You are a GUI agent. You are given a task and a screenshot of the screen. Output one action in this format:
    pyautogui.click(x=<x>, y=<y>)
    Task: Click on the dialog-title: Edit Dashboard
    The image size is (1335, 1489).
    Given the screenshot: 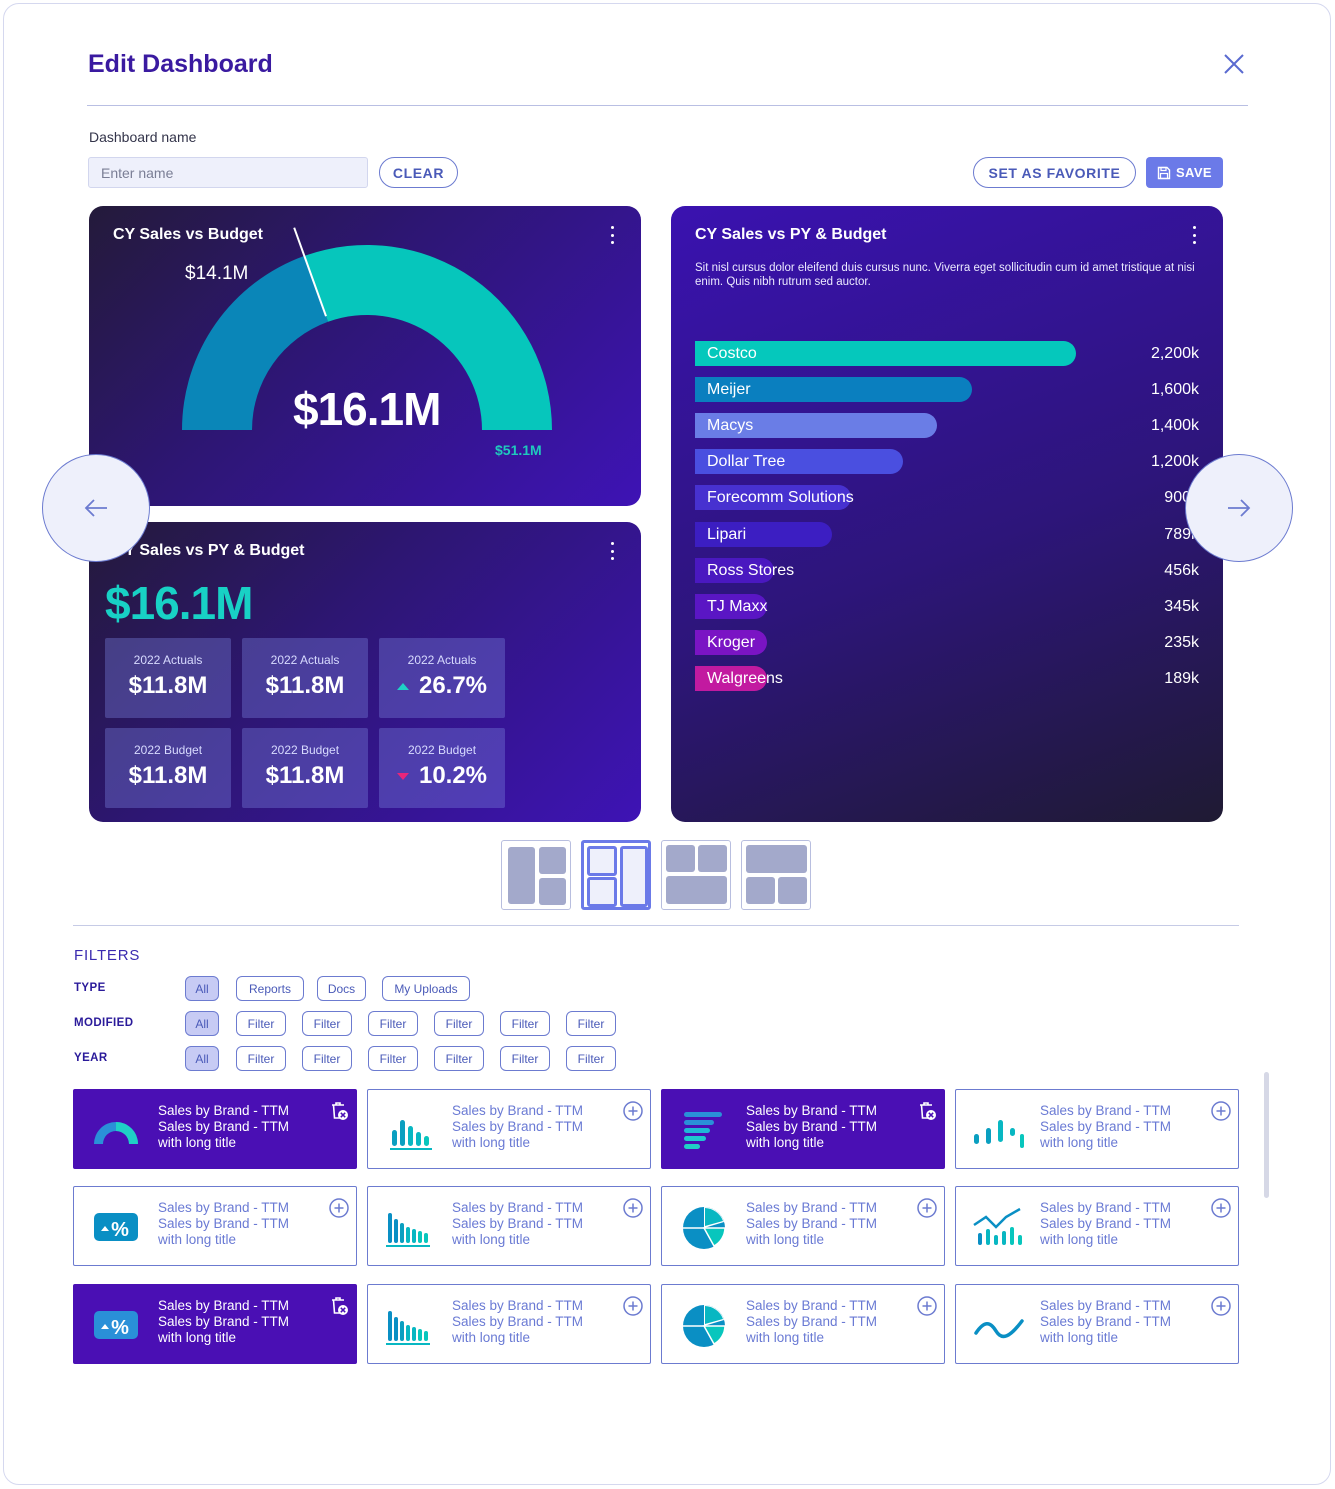 What is the action you would take?
    pyautogui.click(x=180, y=64)
    